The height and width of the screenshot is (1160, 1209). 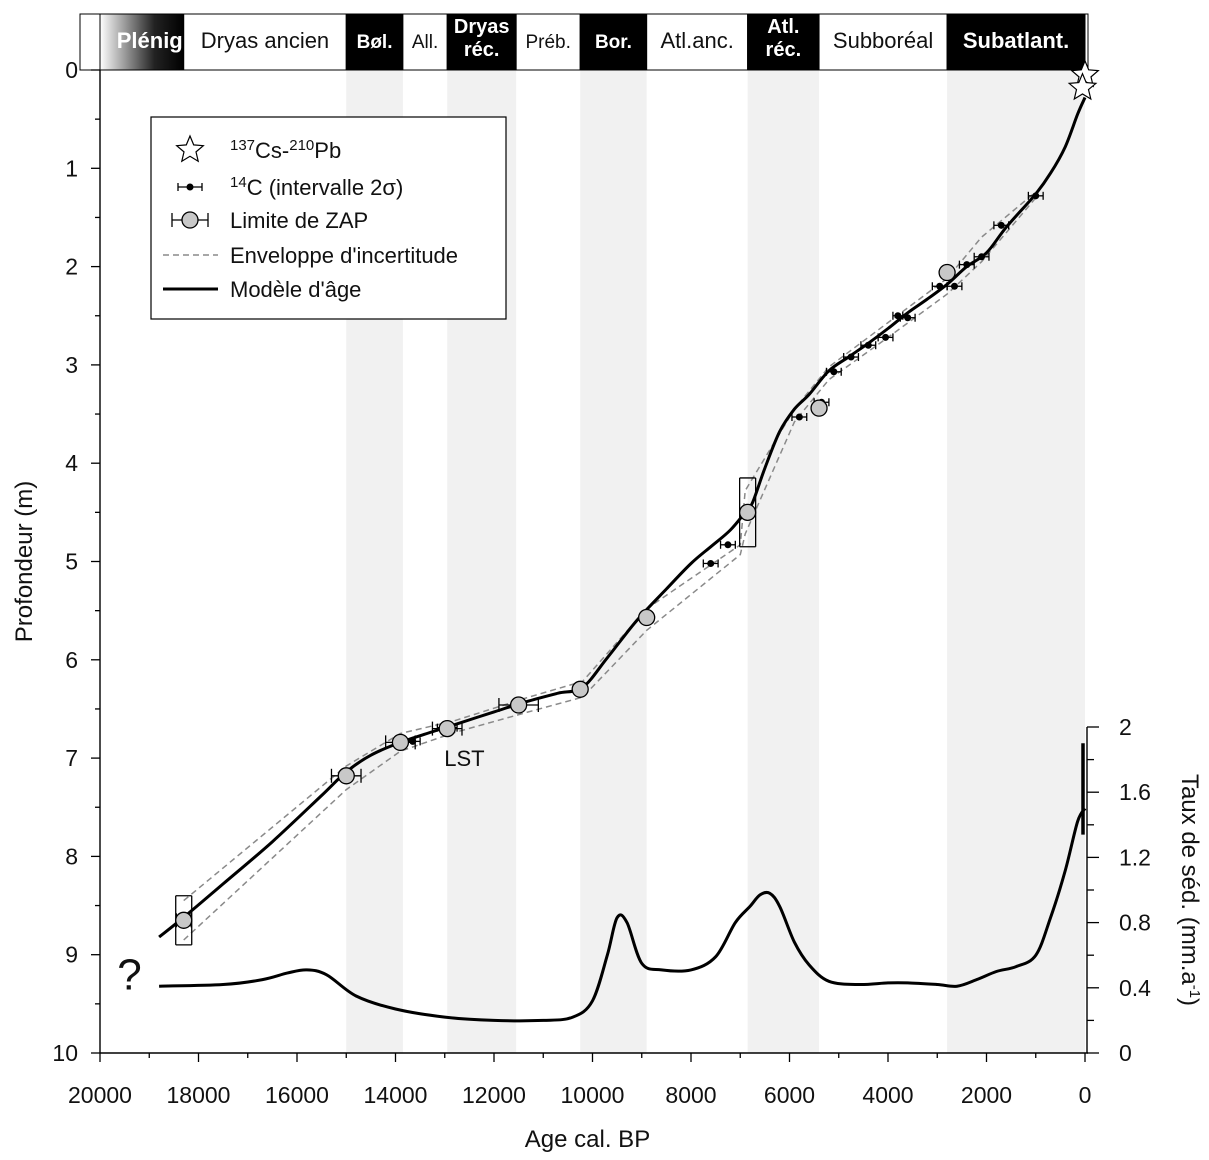 What do you see at coordinates (482, 27) in the screenshot?
I see `period-label: Dryas` at bounding box center [482, 27].